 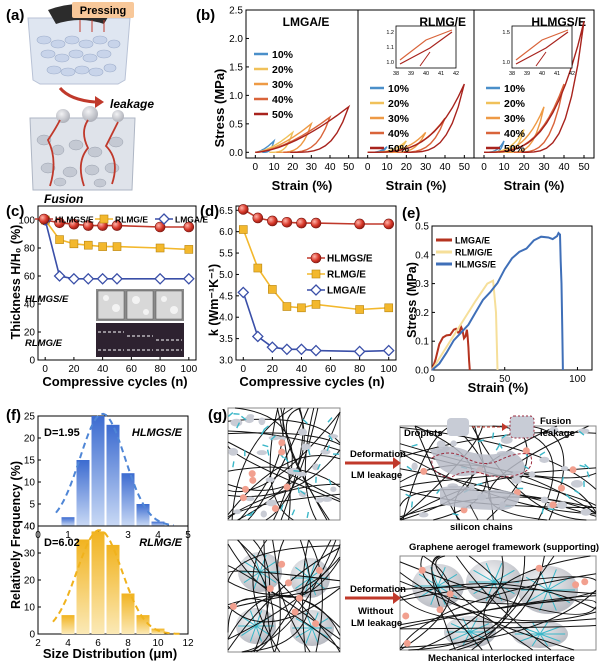 I want to click on e-y-tick-label: 0.4, so click(x=422, y=255).